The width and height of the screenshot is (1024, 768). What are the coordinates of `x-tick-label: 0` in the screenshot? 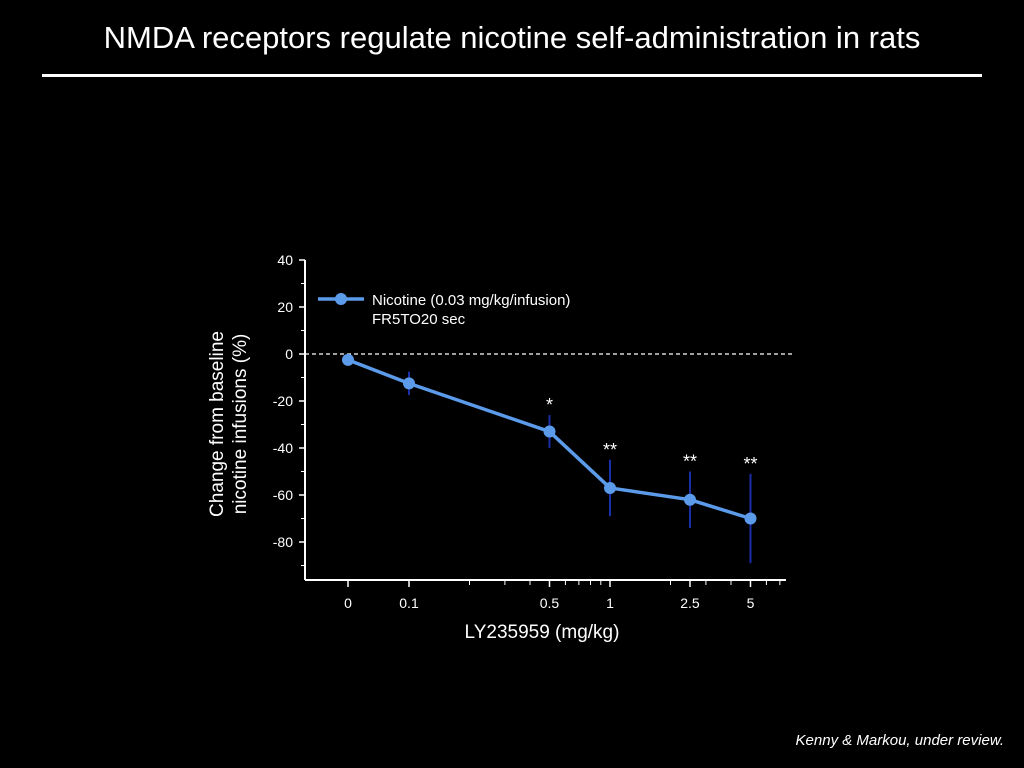 It's located at (348, 603).